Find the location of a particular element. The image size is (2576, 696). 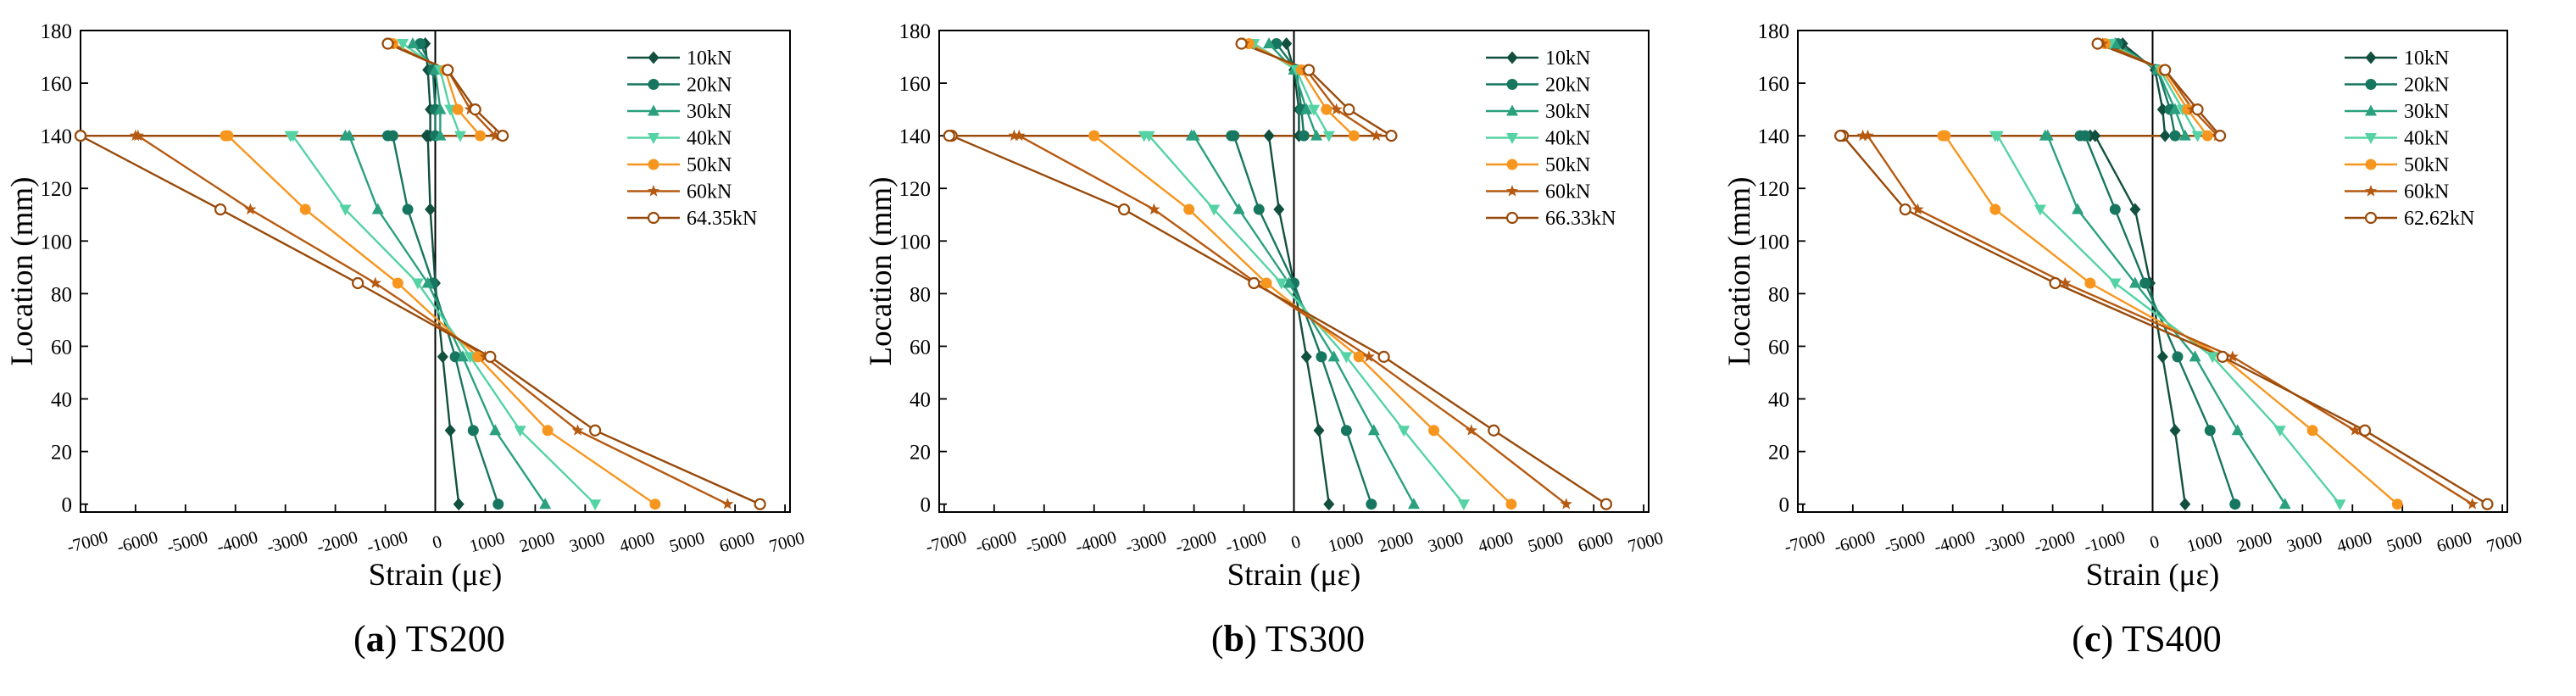

caption-b-letter: b is located at coordinates (1233, 639).